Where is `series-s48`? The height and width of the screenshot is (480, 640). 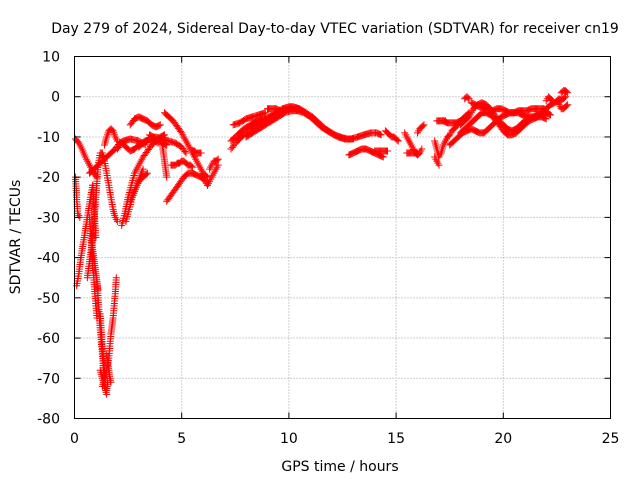 series-s48 is located at coordinates (467, 98).